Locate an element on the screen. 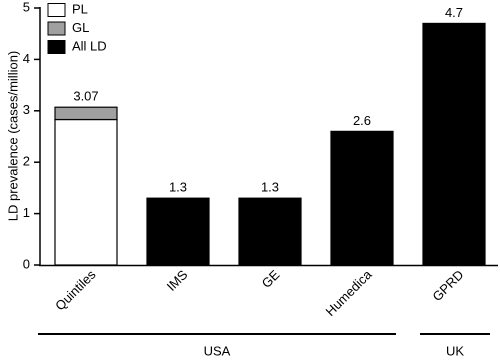  legend-label: GL is located at coordinates (80, 27).